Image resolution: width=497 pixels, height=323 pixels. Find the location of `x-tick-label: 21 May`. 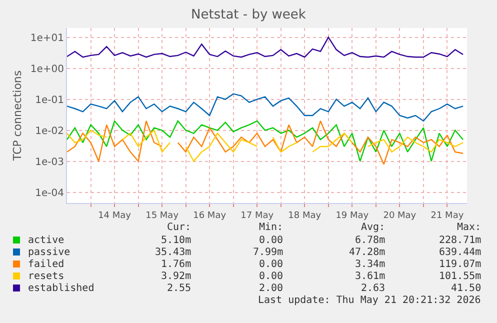

x-tick-label: 21 May is located at coordinates (447, 215).